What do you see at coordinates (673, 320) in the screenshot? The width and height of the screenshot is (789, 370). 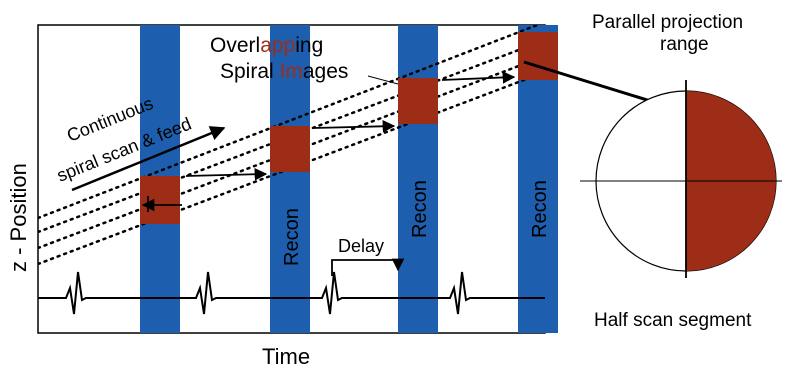 I see `half-scan-segment-label: Half scan segment` at bounding box center [673, 320].